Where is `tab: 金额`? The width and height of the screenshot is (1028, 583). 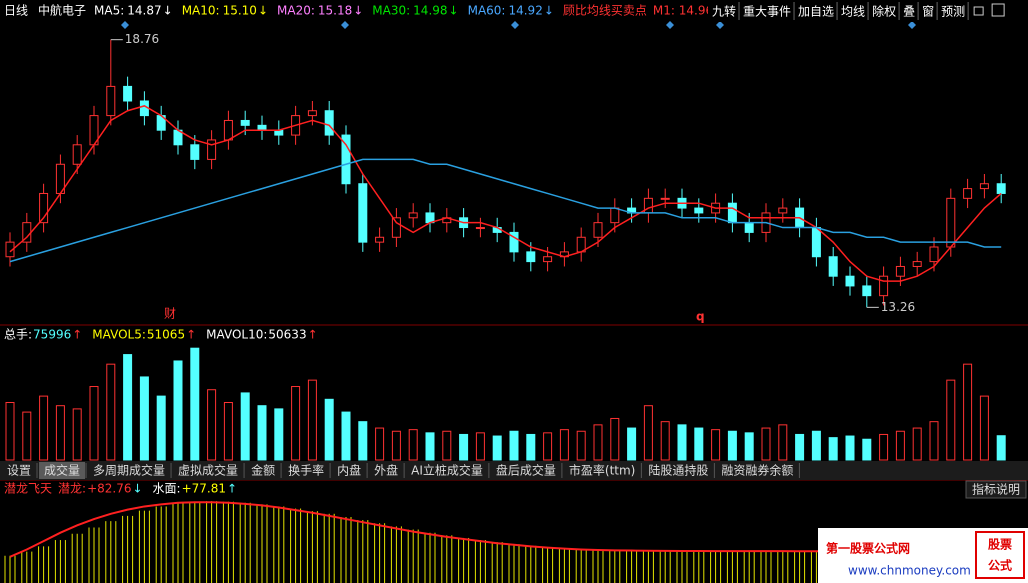 tab: 金额 is located at coordinates (263, 470).